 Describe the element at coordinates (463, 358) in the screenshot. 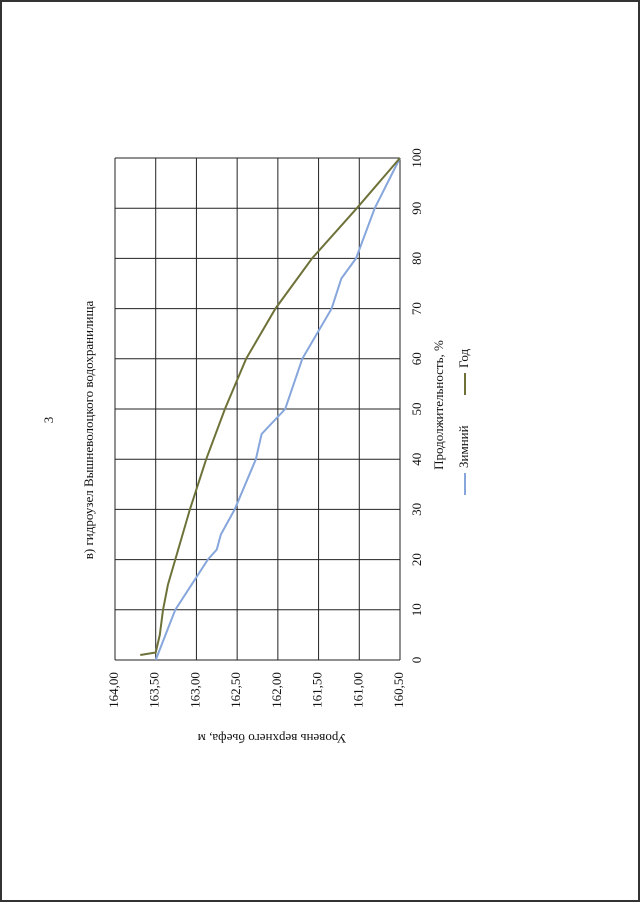

I see `legend-label: Год` at that location.